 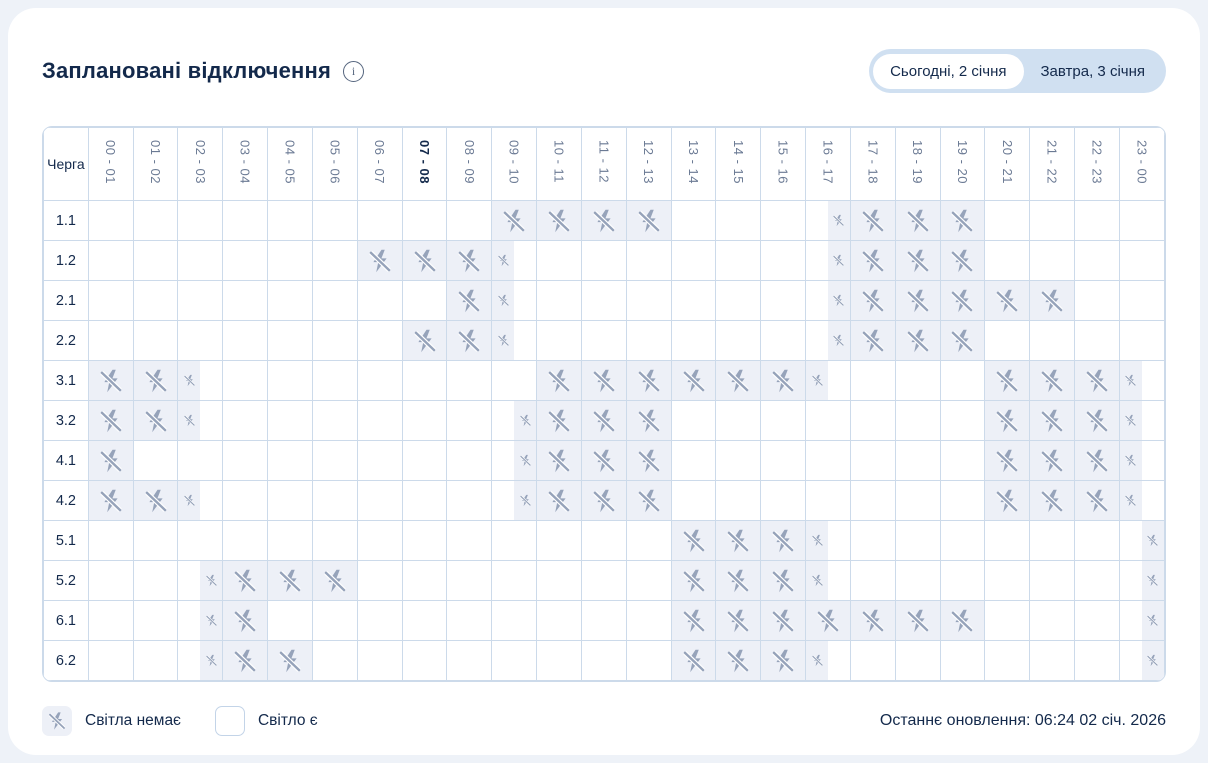 What do you see at coordinates (948, 71) in the screenshot?
I see `tab-today: Сьогодні, 2 січня` at bounding box center [948, 71].